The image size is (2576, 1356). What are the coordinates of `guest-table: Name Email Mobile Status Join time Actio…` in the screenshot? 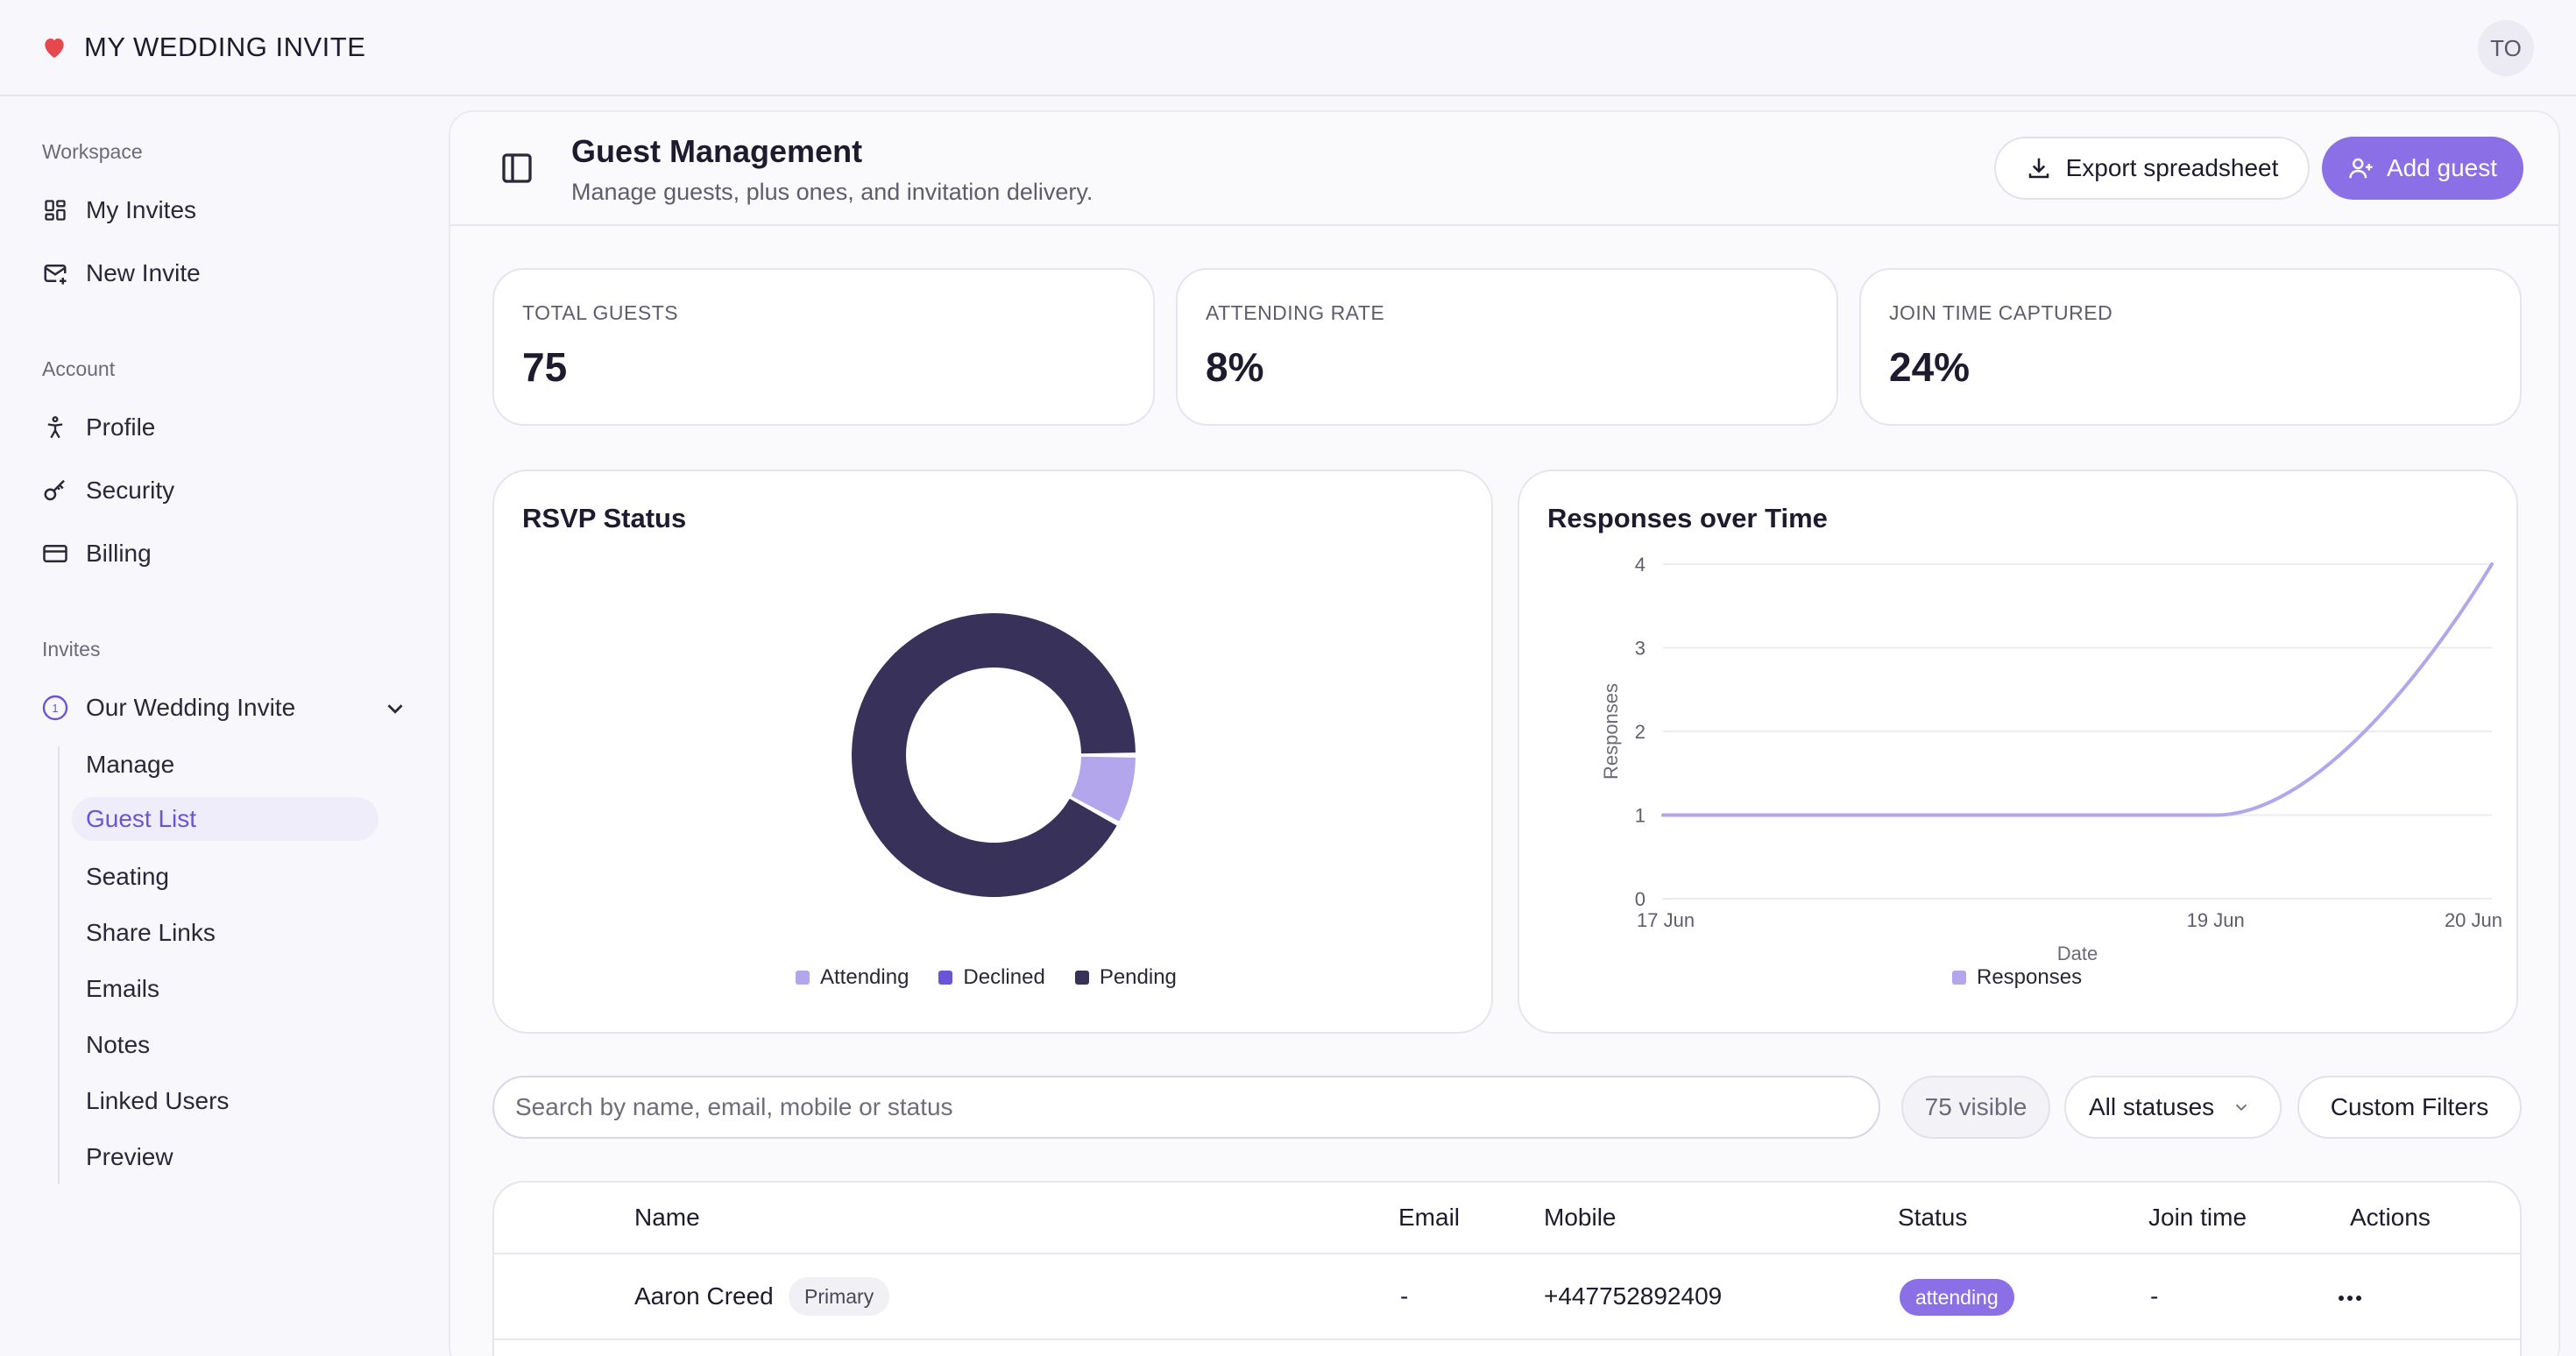 It's located at (1507, 1268).